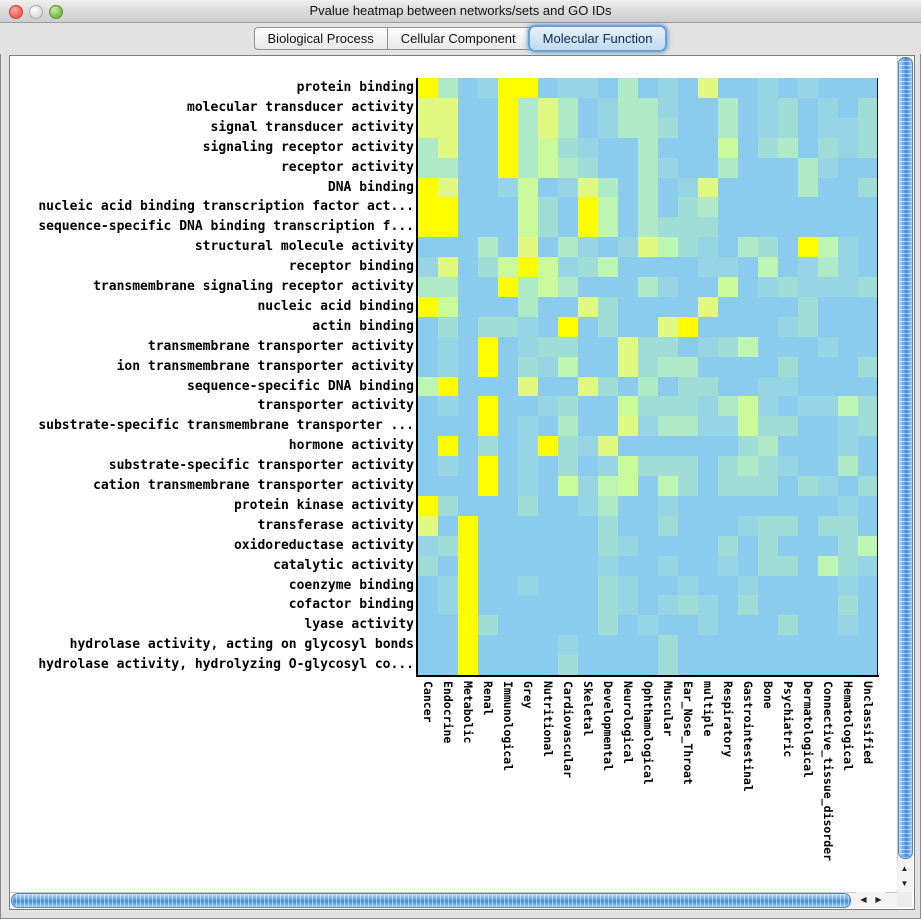  I want to click on heatmap-cell-r18-c13, so click(668, 426).